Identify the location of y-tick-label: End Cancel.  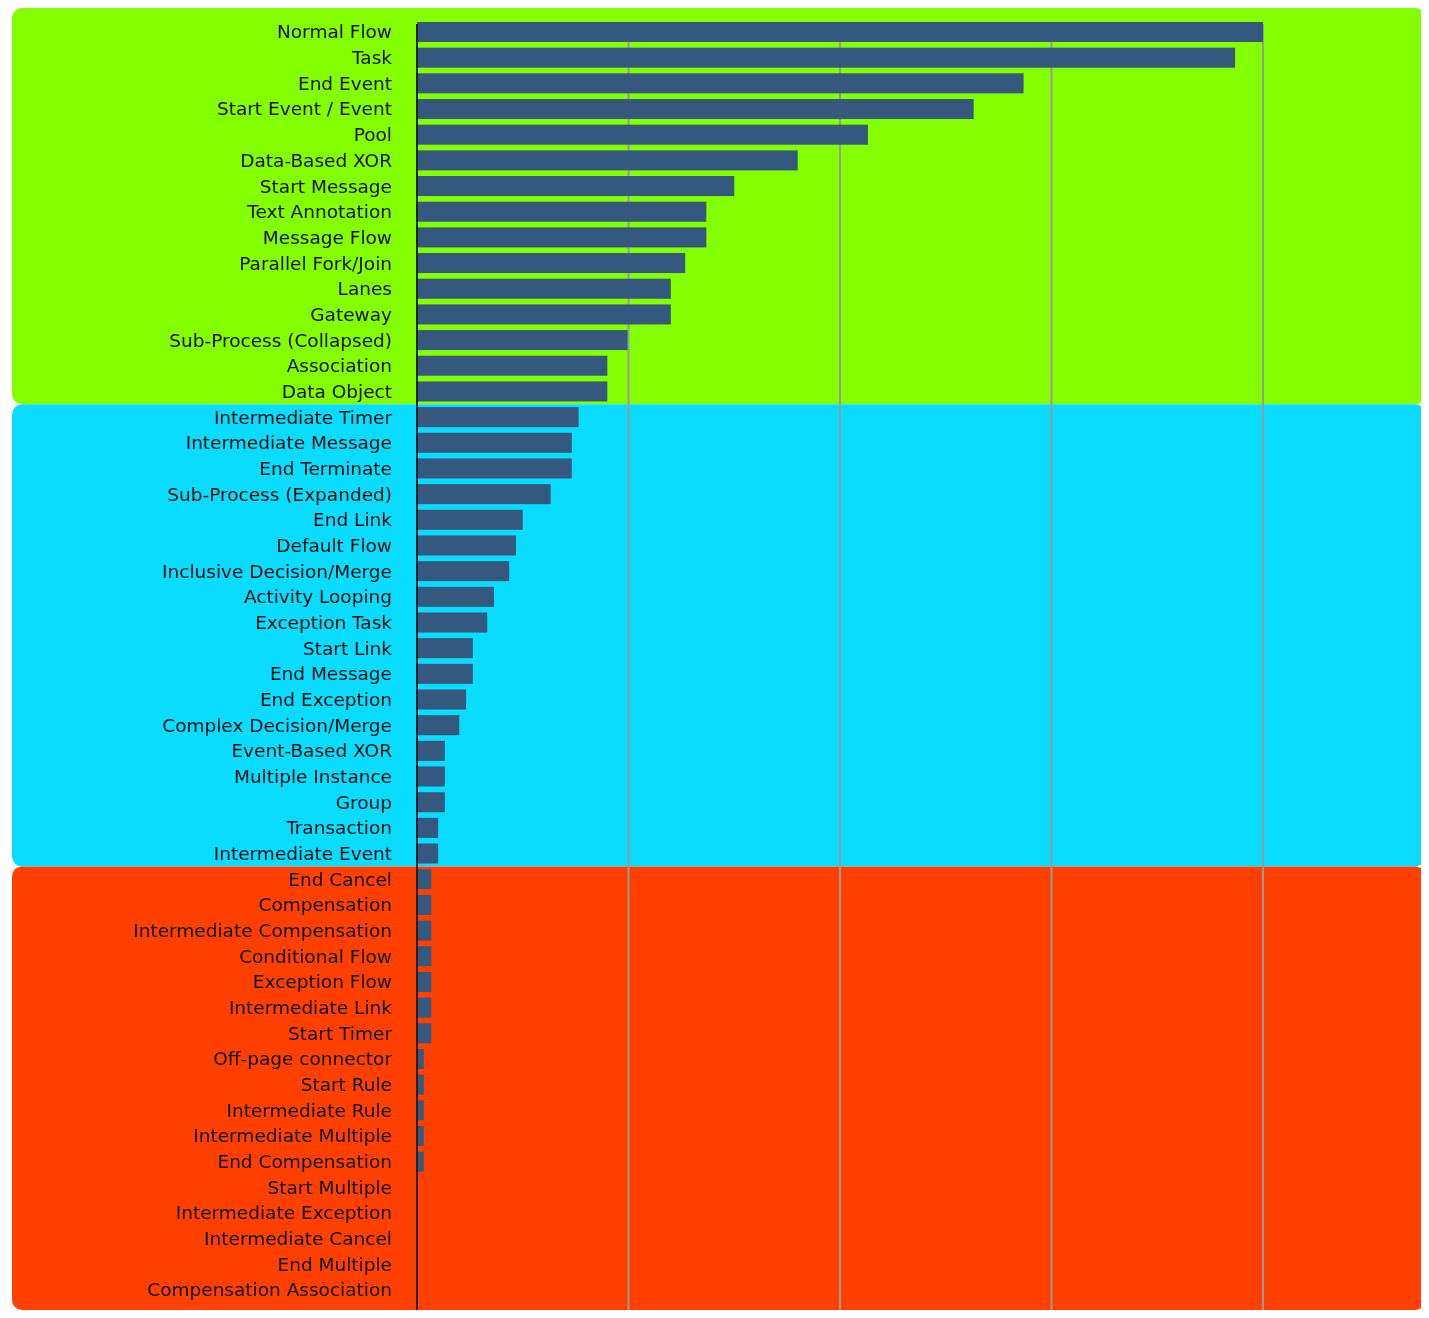
(340, 879).